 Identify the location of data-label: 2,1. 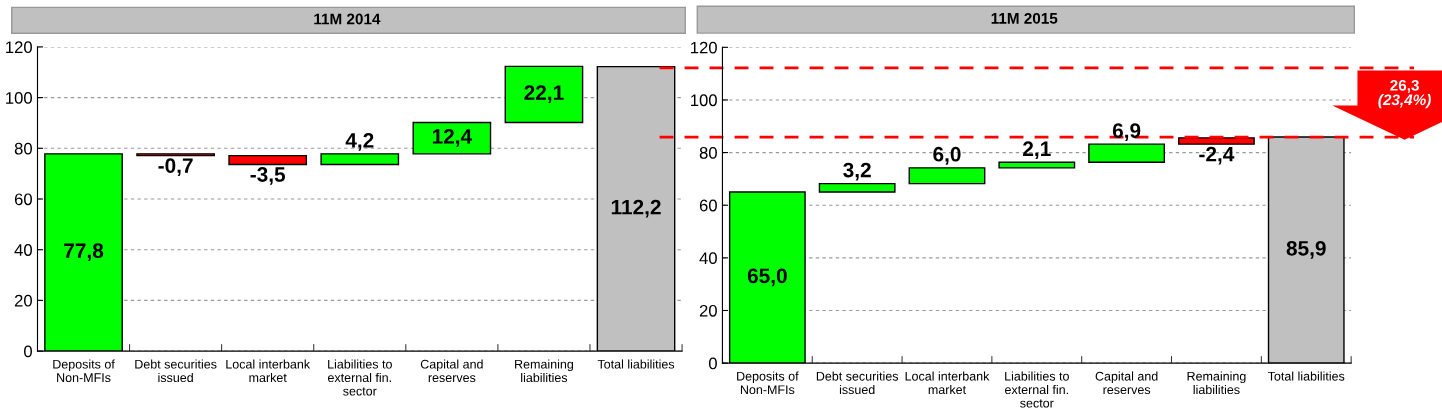
(1037, 150).